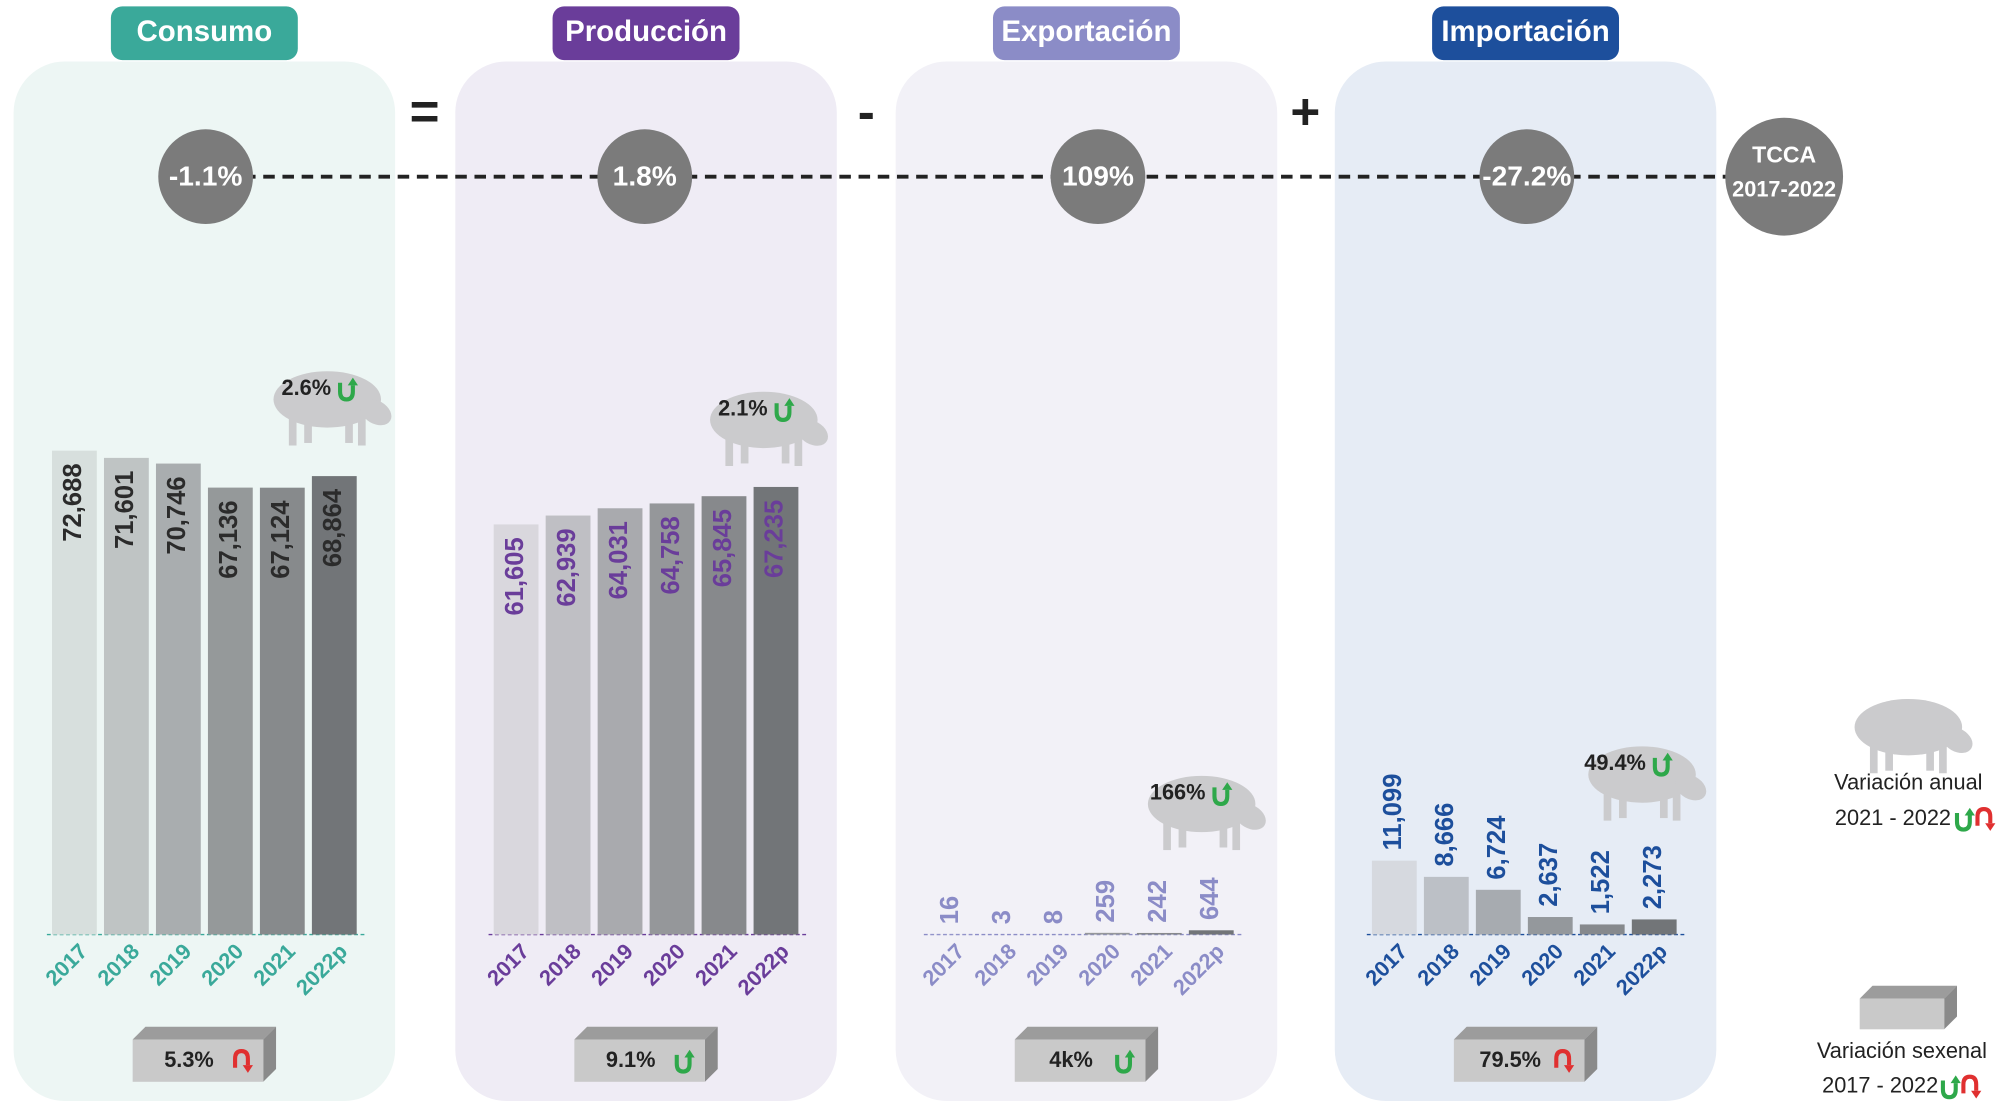 This screenshot has width=2009, height=1101. Describe the element at coordinates (775, 539) in the screenshot. I see `value-label: 67,235` at that location.